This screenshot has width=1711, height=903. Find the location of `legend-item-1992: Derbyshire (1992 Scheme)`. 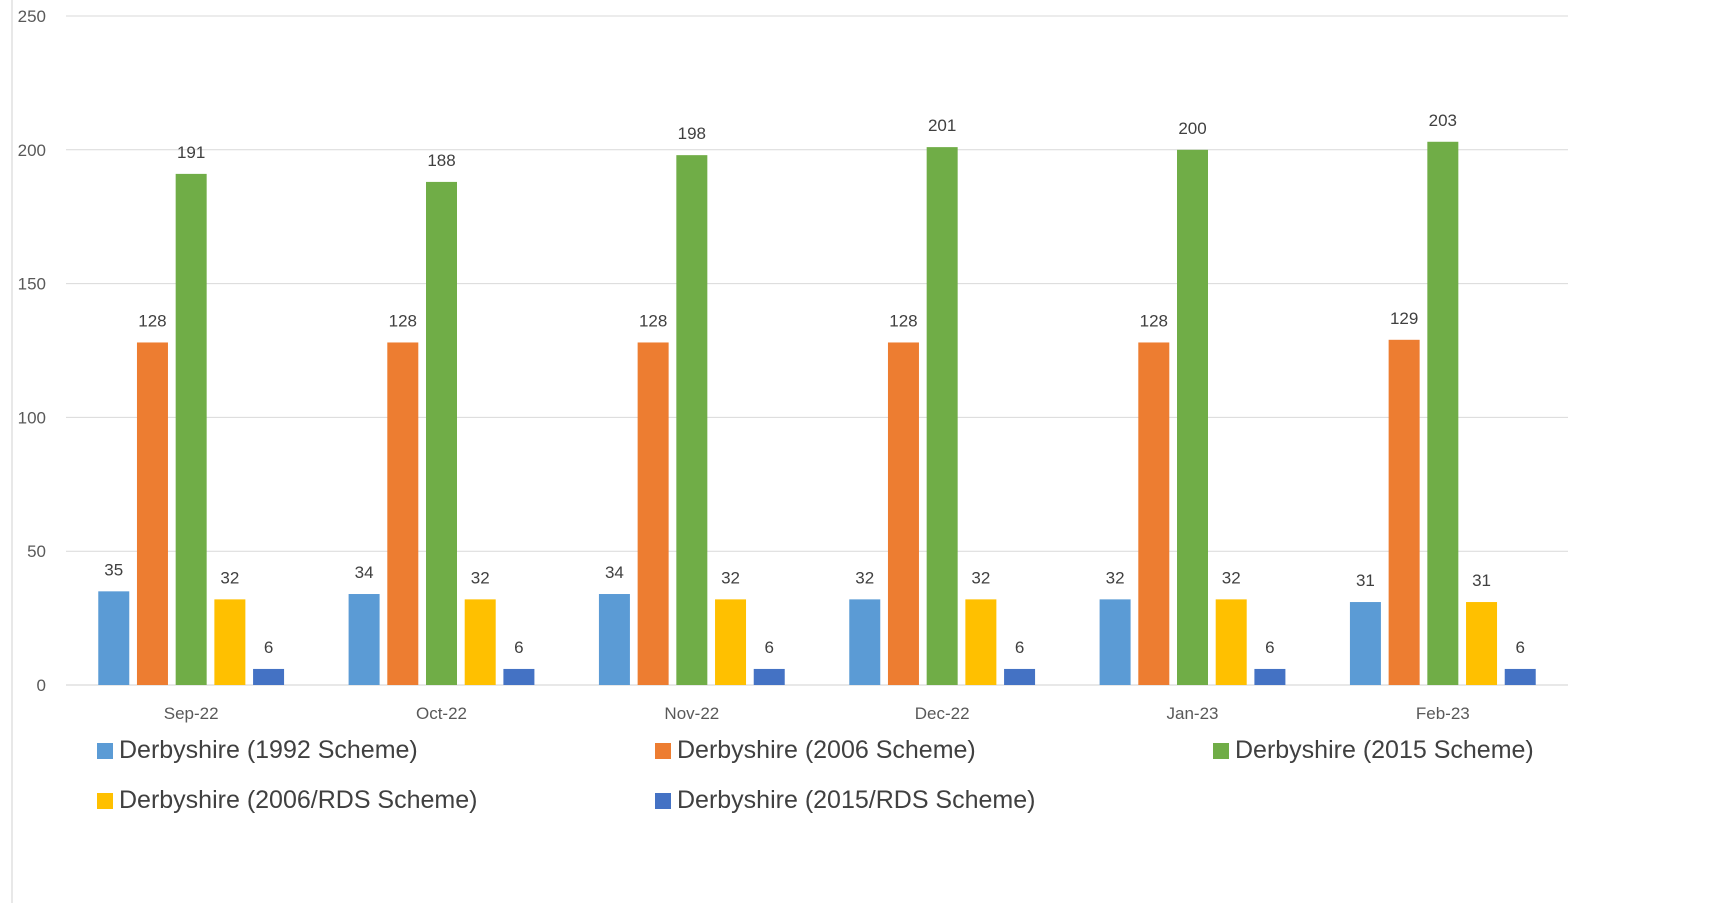

legend-item-1992: Derbyshire (1992 Scheme) is located at coordinates (257, 750).